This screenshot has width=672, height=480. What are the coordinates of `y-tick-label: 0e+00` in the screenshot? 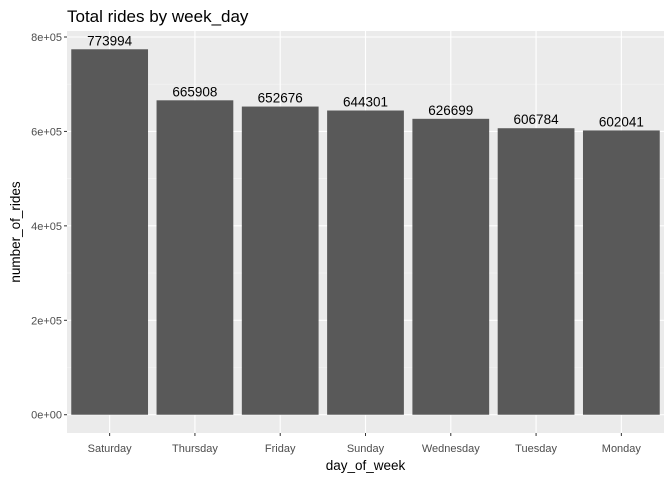 It's located at (46, 416).